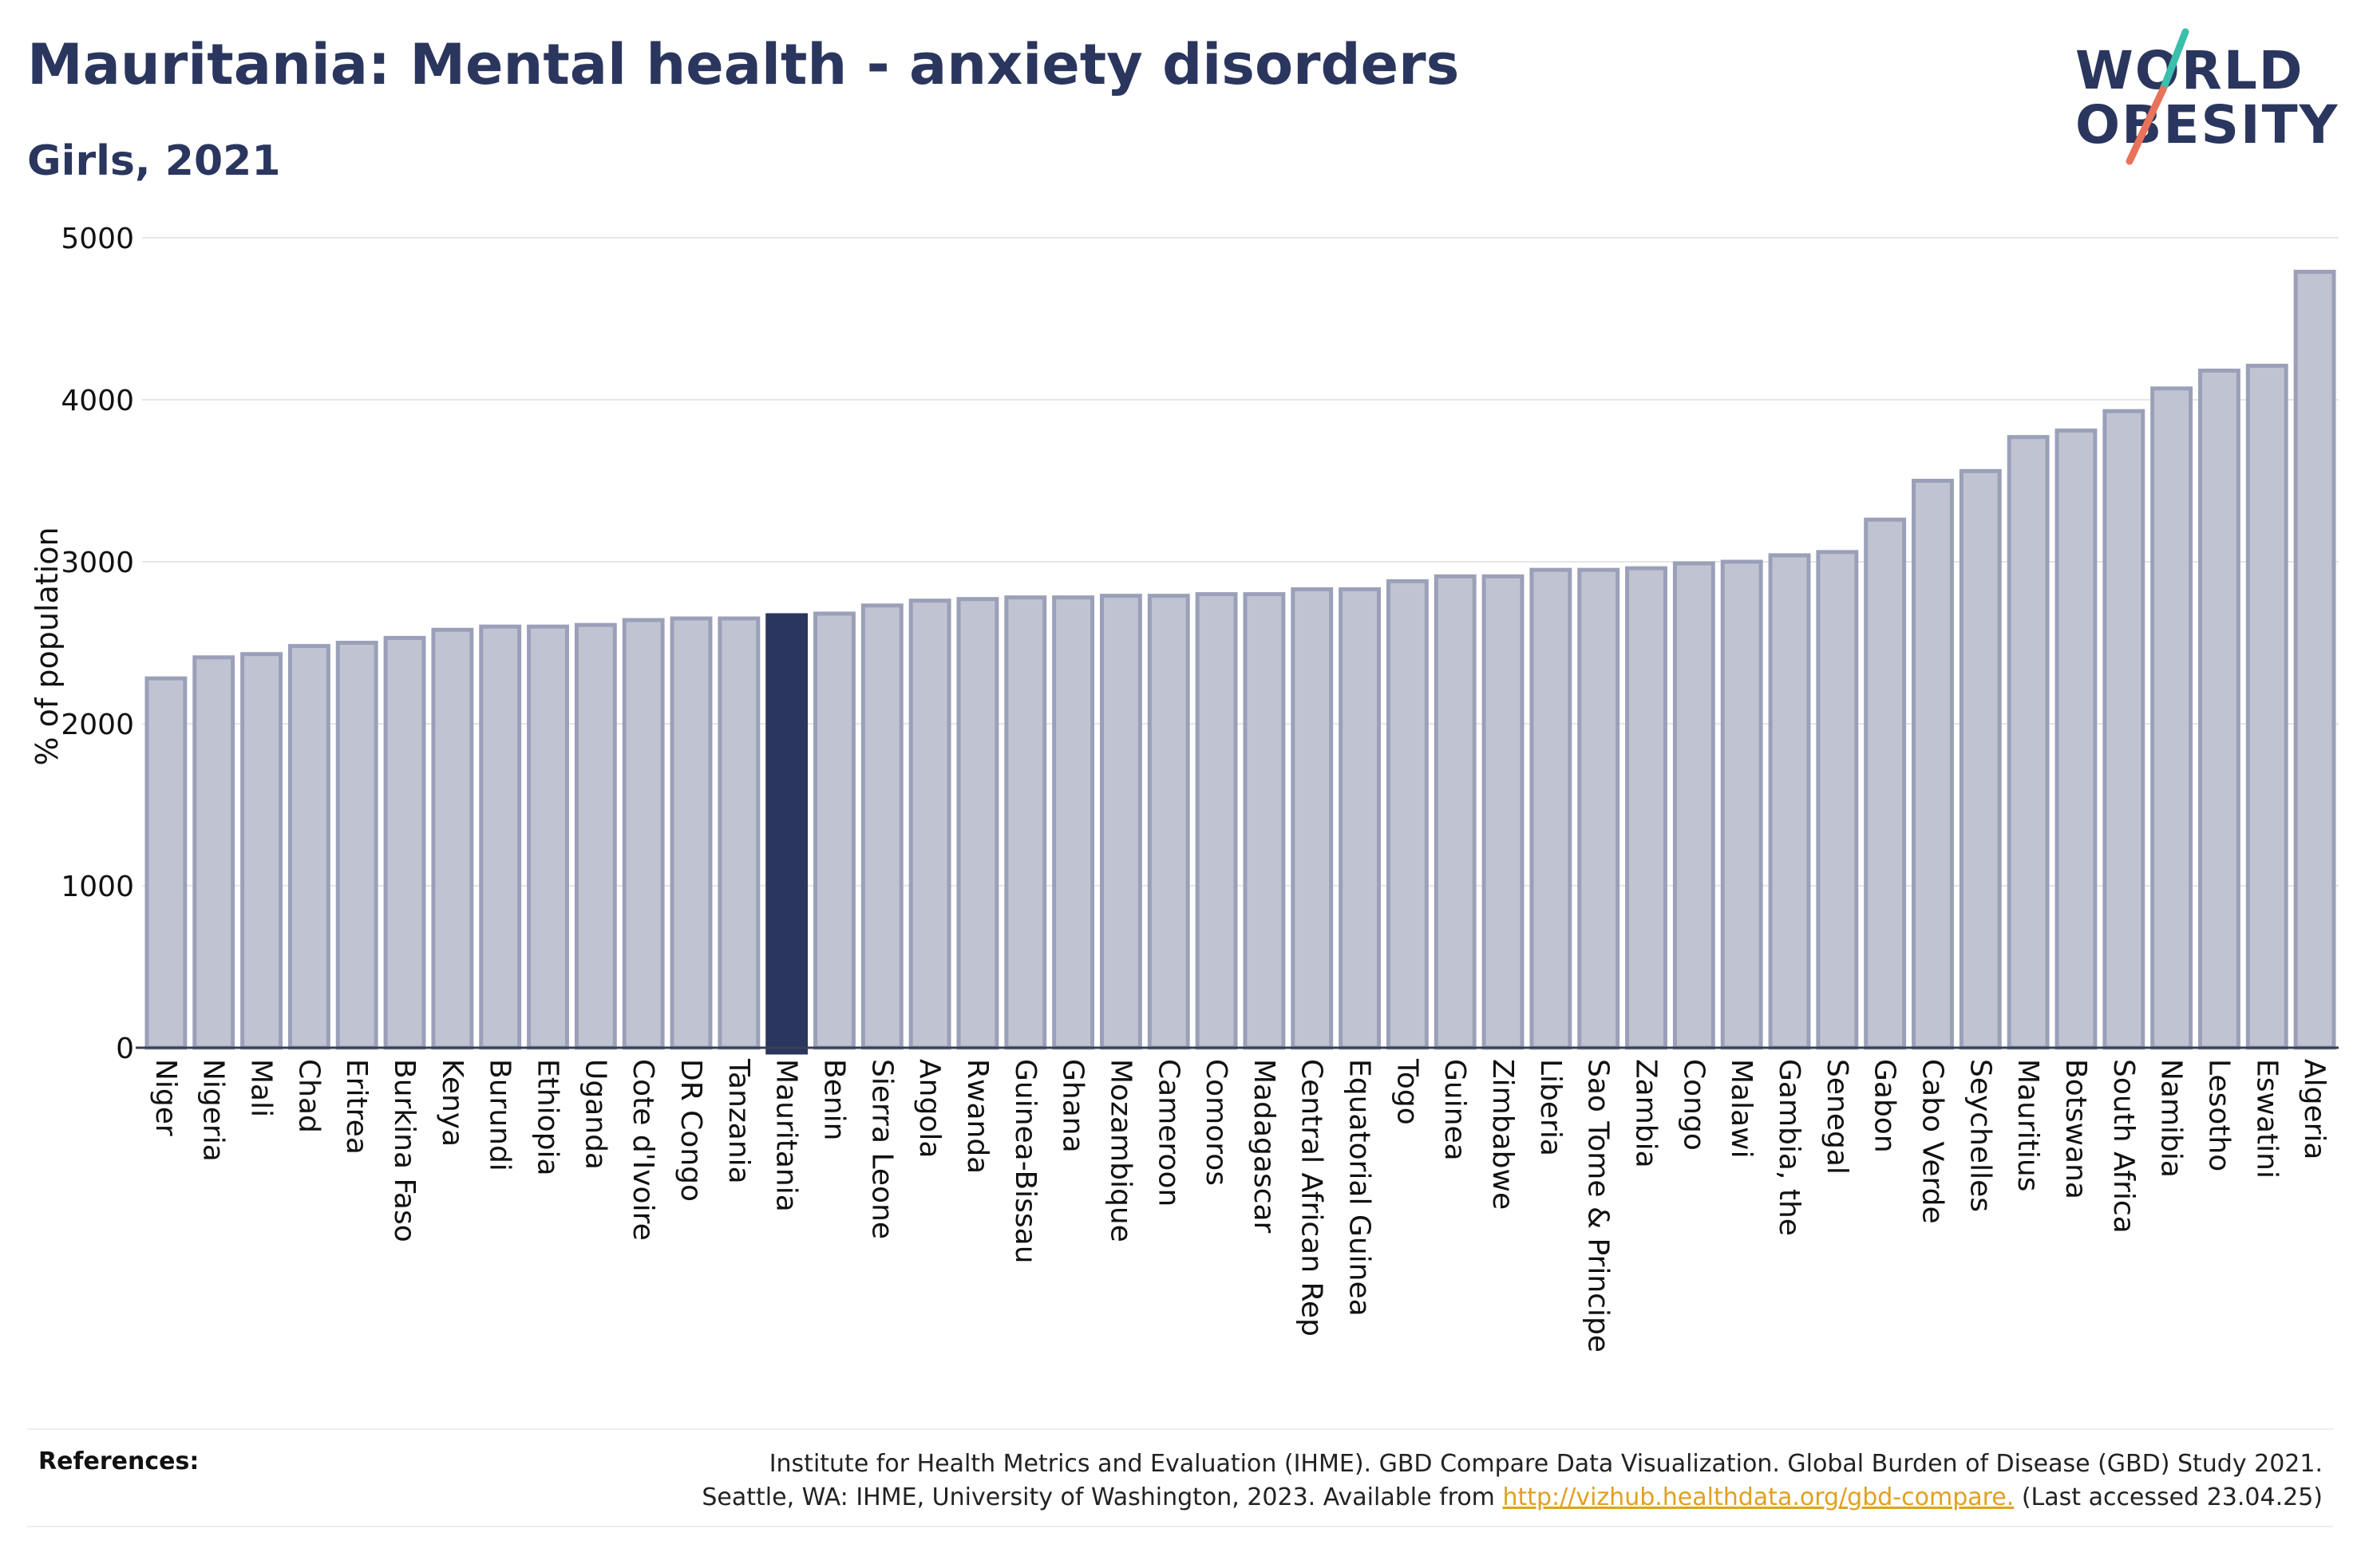  What do you see at coordinates (119, 1461) in the screenshot?
I see `references-label: References:` at bounding box center [119, 1461].